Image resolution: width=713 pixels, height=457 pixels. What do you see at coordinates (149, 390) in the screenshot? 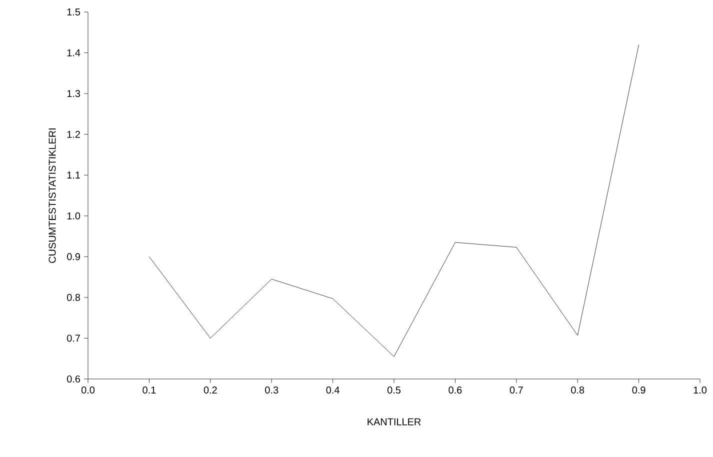
I see `x-tick-label: 0.1` at bounding box center [149, 390].